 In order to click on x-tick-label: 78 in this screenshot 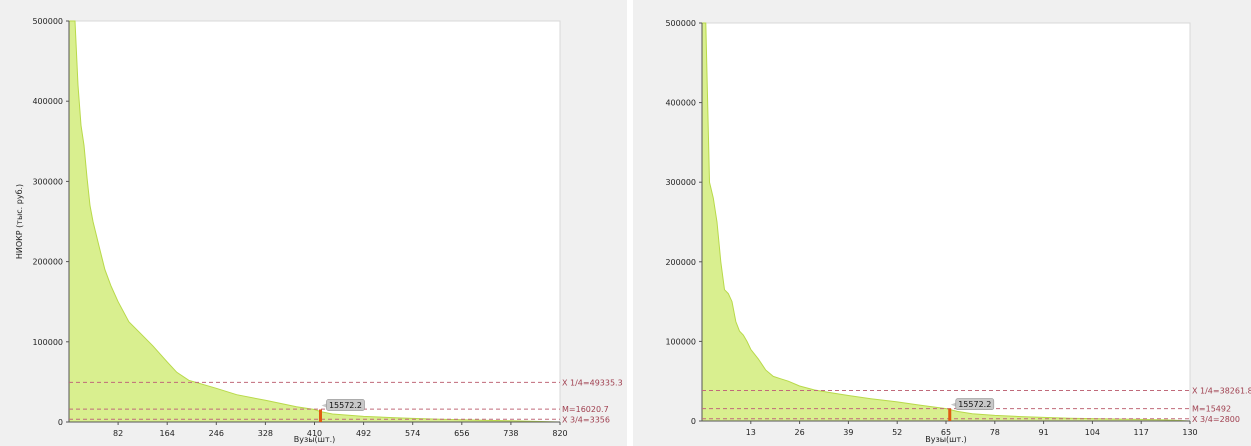, I will do `click(995, 432)`.